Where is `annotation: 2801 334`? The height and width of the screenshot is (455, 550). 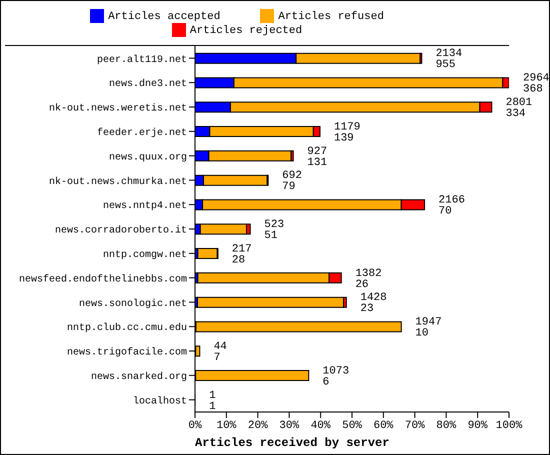
annotation: 2801 334 is located at coordinates (519, 108).